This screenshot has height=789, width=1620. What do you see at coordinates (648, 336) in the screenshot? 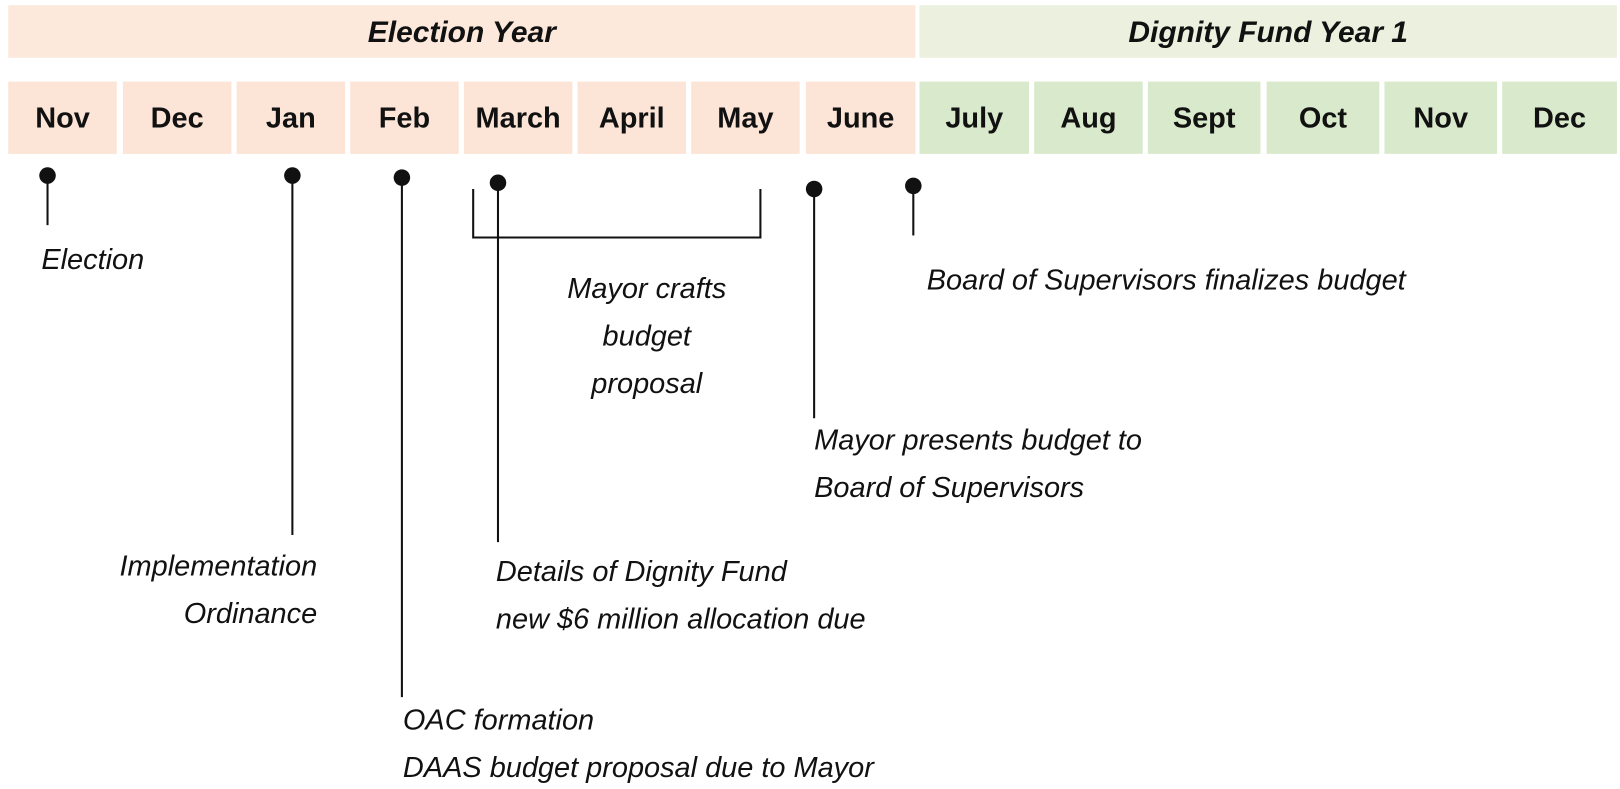
I see `event-label: budget` at bounding box center [648, 336].